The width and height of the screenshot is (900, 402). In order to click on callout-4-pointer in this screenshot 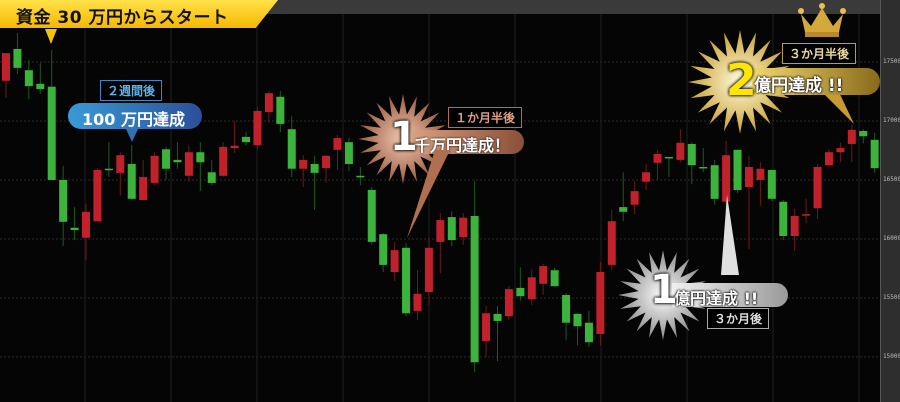, I will do `click(837, 107)`.